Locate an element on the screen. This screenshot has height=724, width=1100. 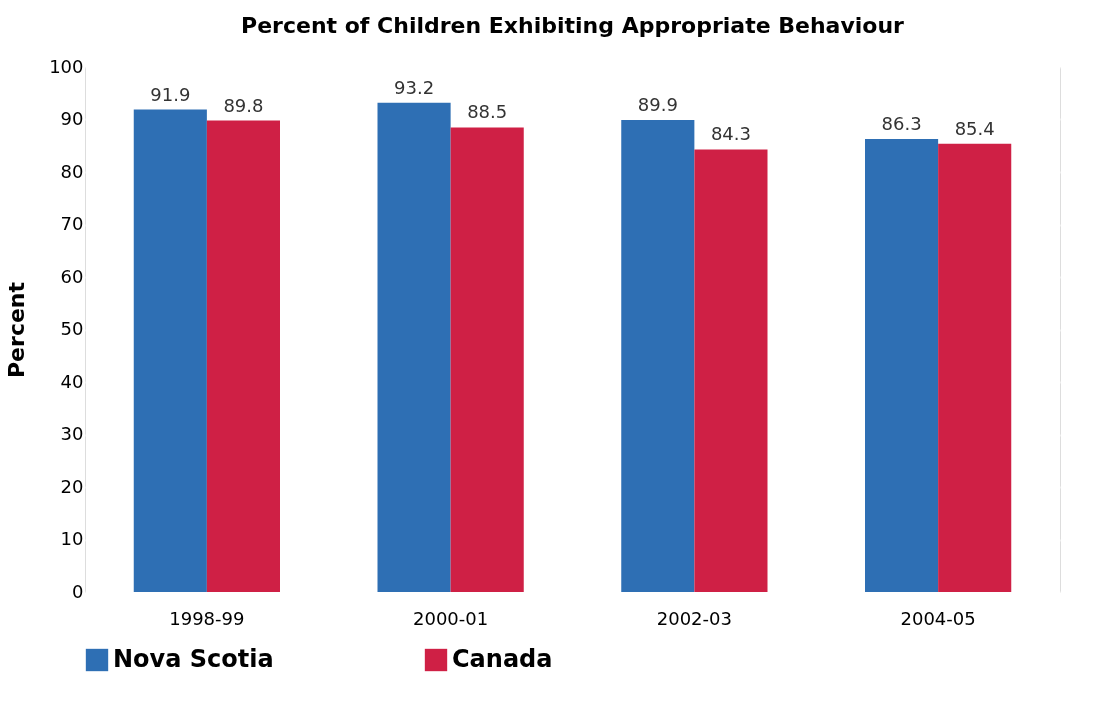
data-label: 91.9 is located at coordinates (170, 94).